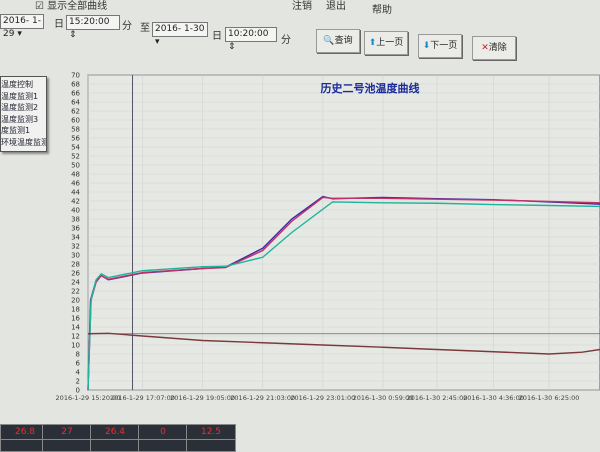 The image size is (600, 452). Describe the element at coordinates (88, 398) in the screenshot. I see `x-tick-label: 2016-1-29 15:20:00` at that location.